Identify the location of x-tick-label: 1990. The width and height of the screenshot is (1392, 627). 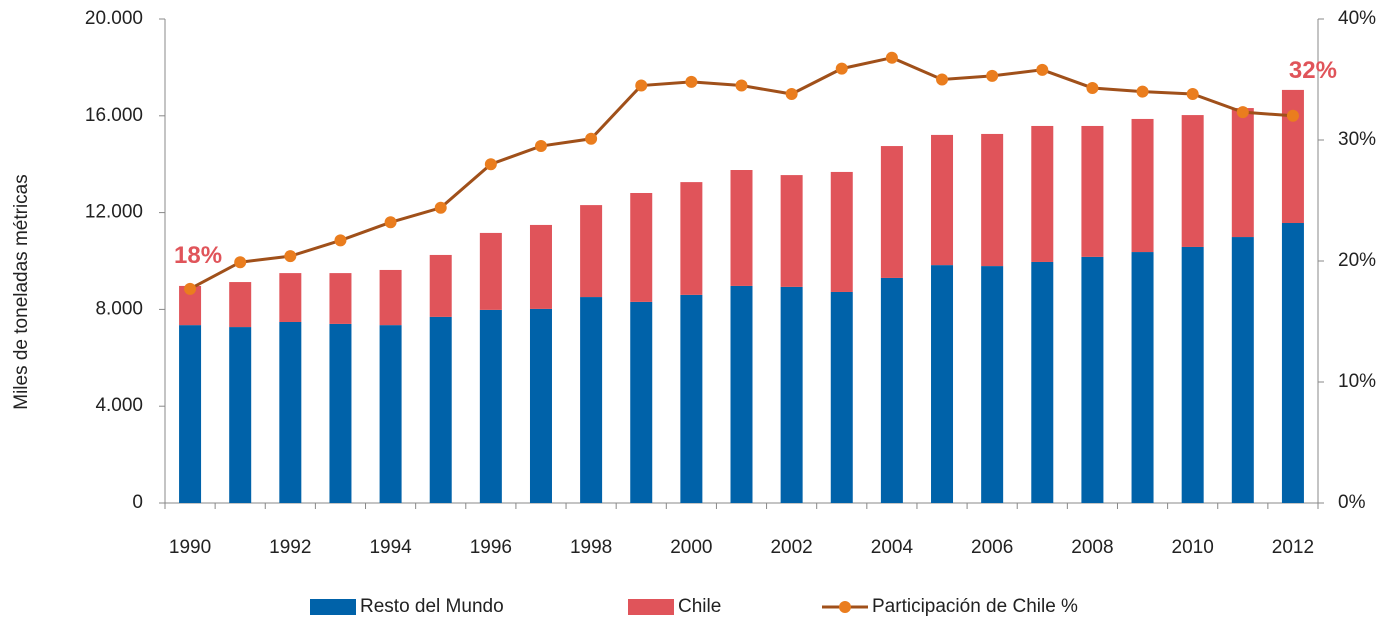
(190, 547).